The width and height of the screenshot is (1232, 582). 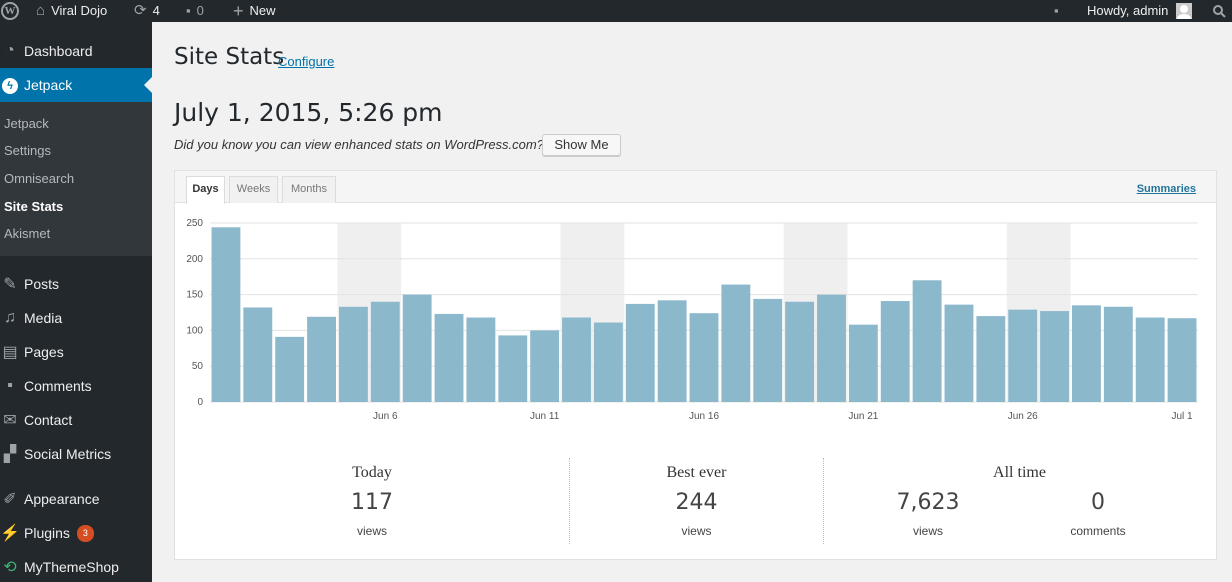 I want to click on stat-best-ever: Best ever 244 views, so click(x=696, y=501).